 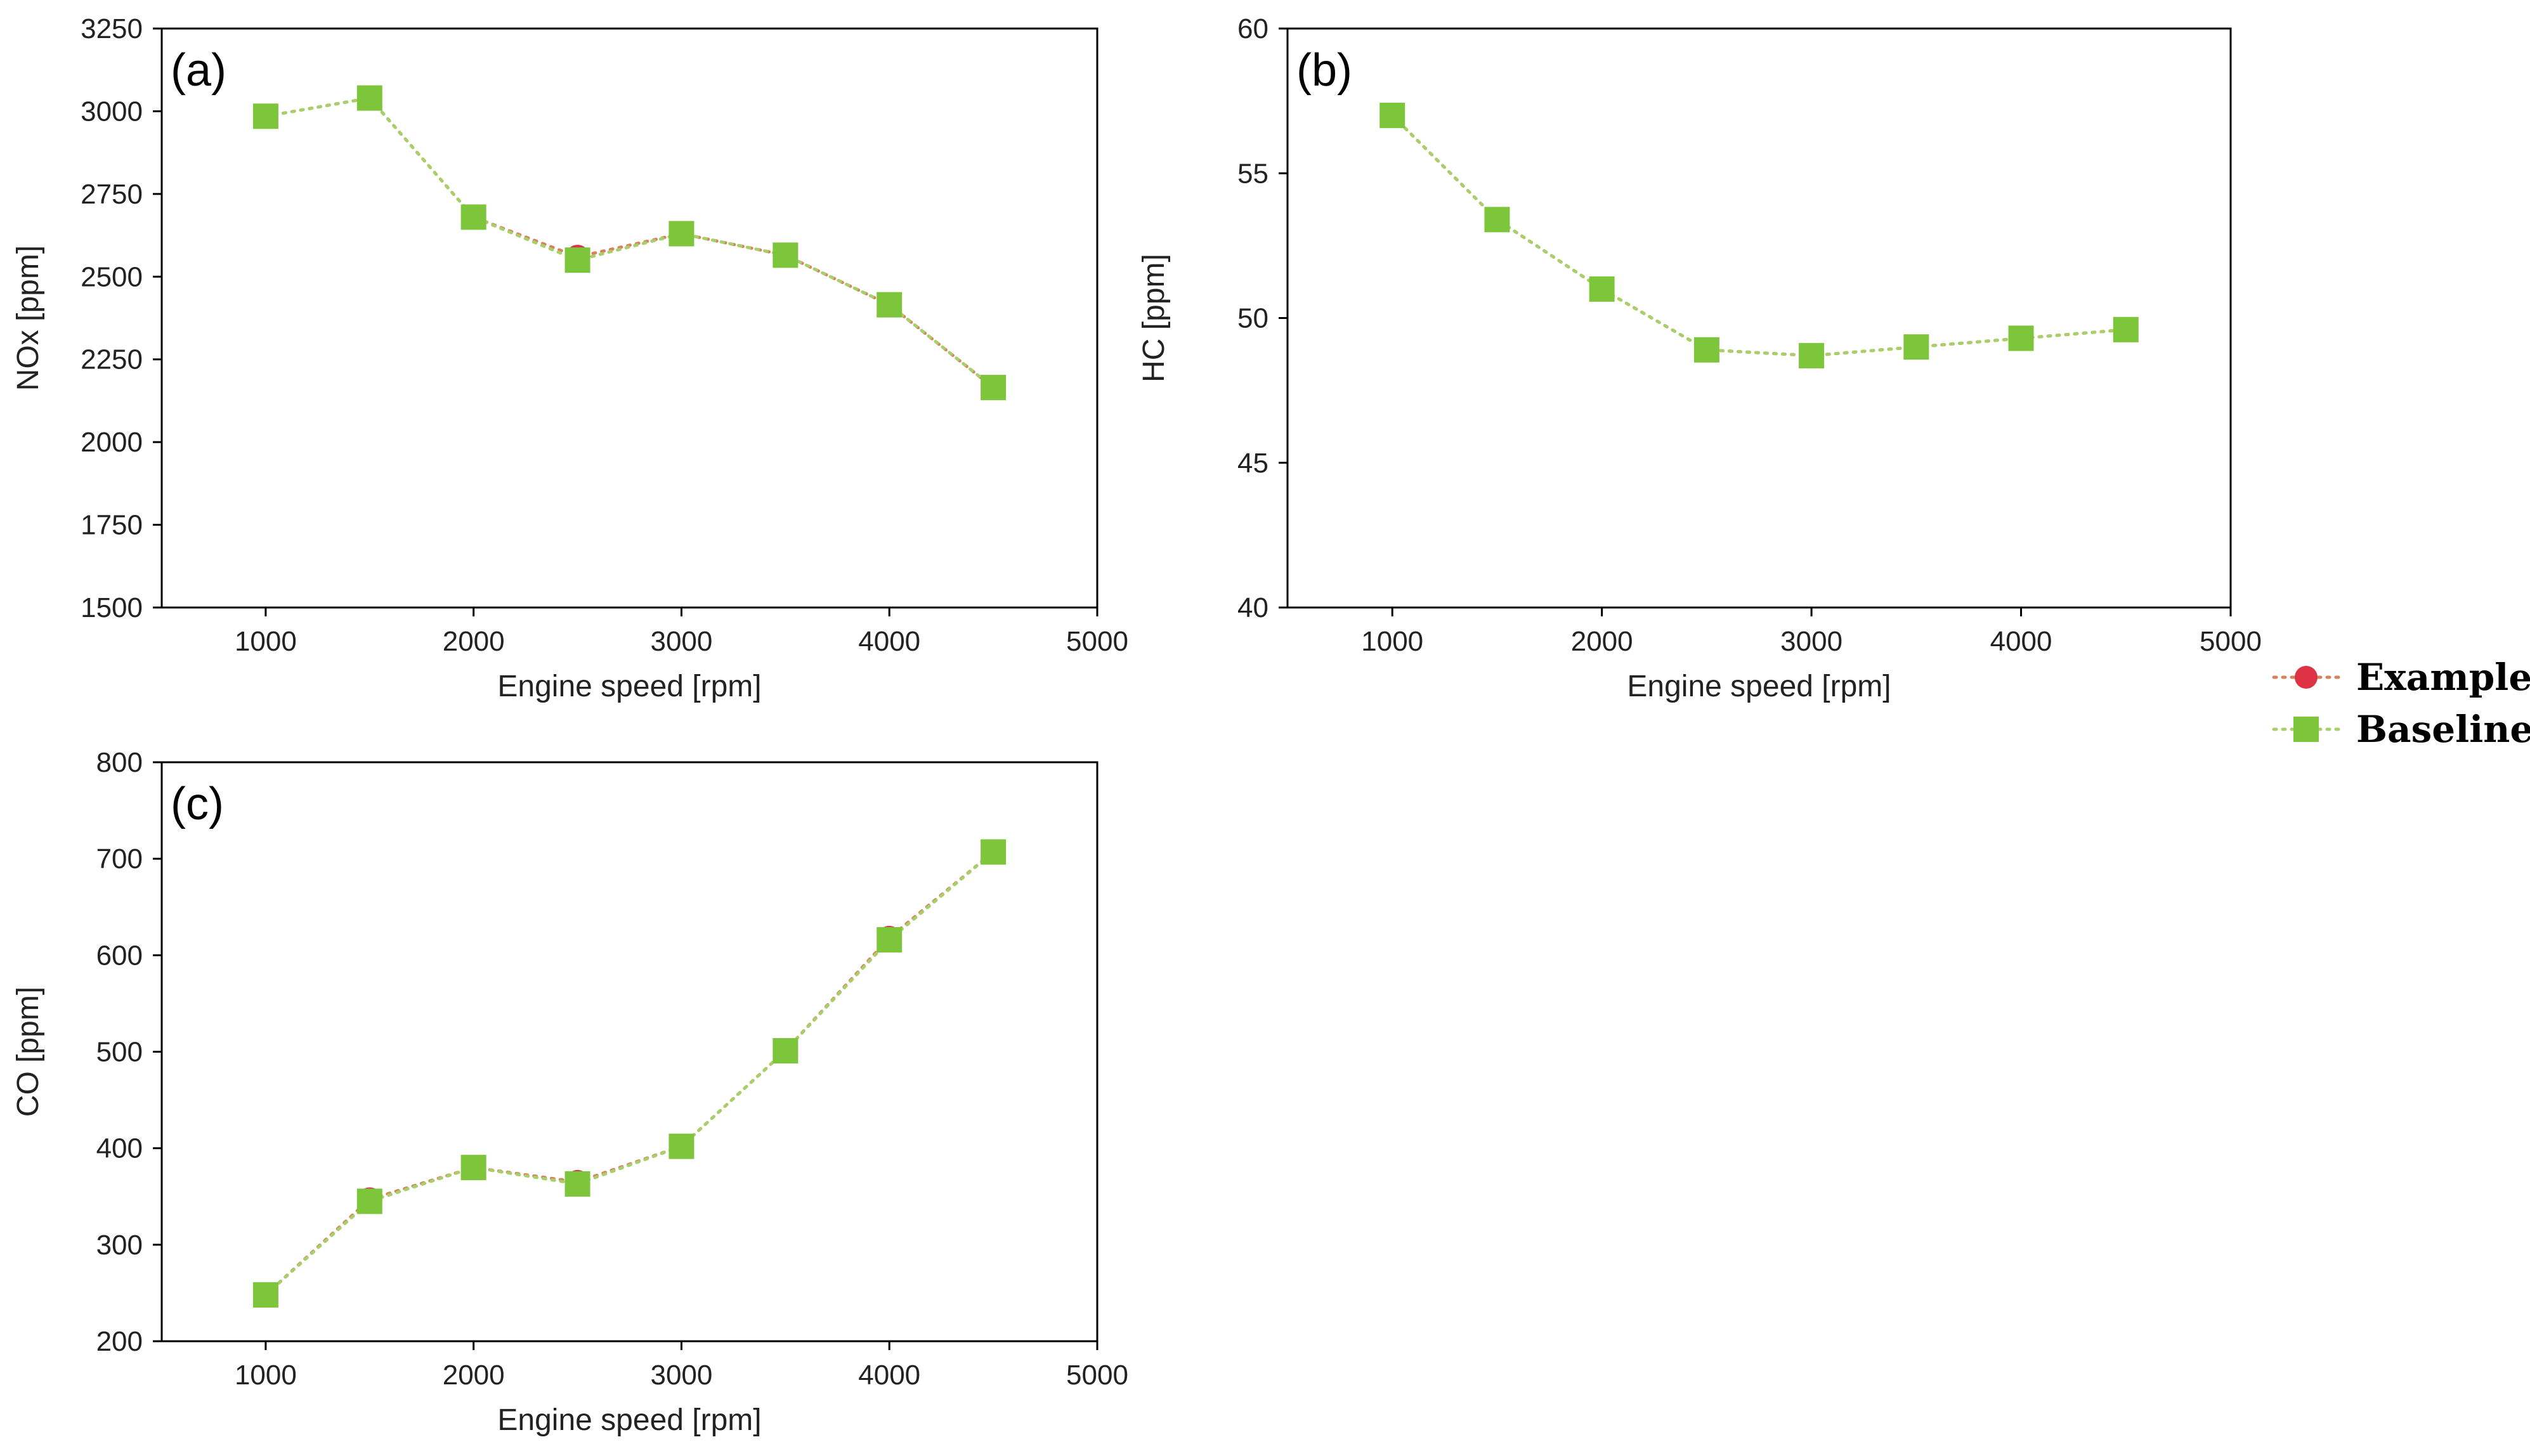 I want to click on legend-baseline-marker, so click(x=2306, y=729).